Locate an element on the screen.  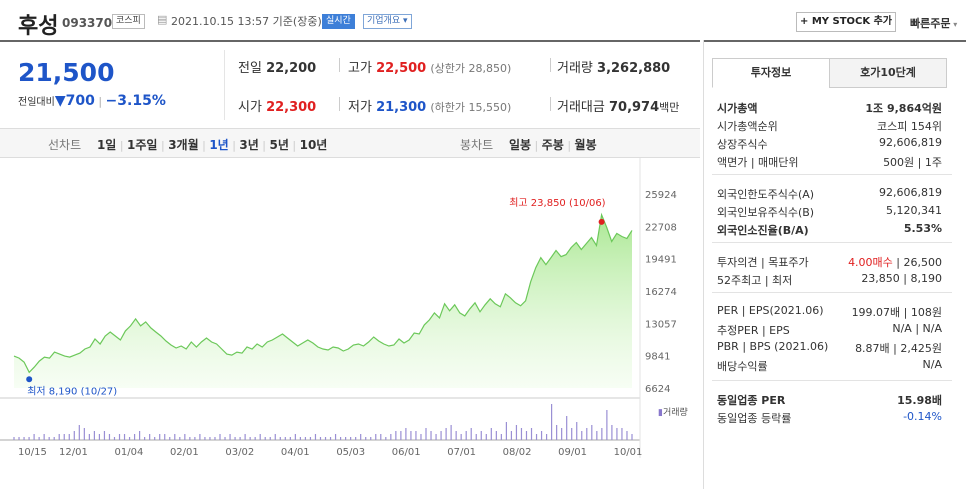
upper-limit: (상한가 28,850) is located at coordinates (471, 68).